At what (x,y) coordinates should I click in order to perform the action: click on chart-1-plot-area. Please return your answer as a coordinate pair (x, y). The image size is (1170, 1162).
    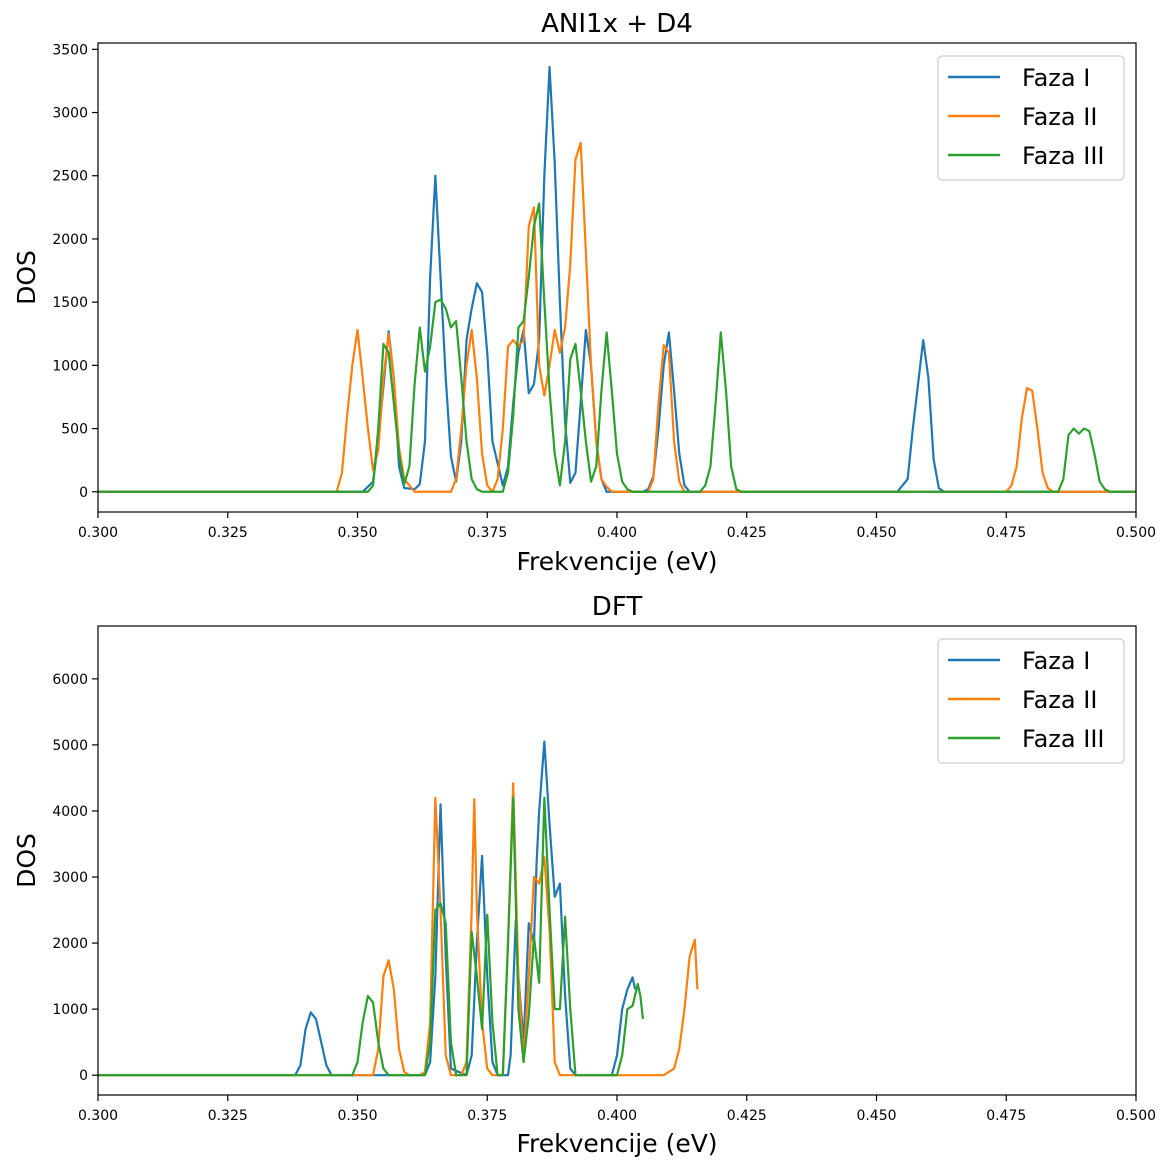
    Looking at the image, I should click on (398, 908).